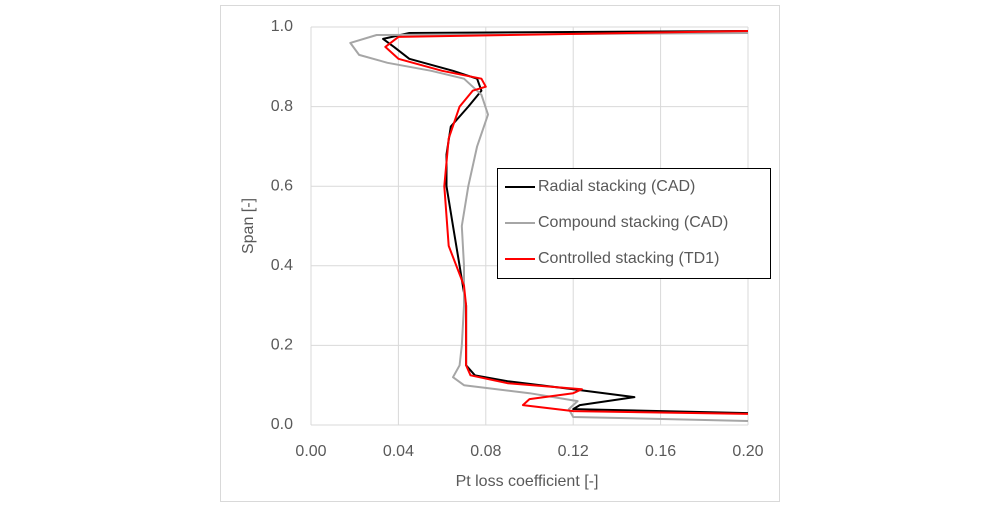  What do you see at coordinates (282, 106) in the screenshot?
I see `y-tick-label: 0.8` at bounding box center [282, 106].